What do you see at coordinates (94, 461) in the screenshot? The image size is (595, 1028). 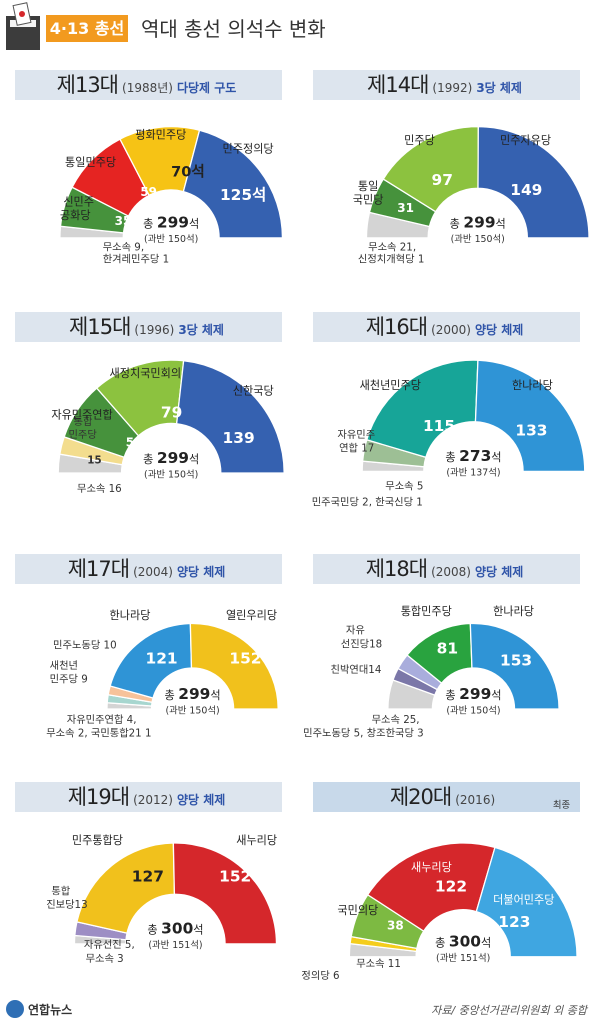 I see `seat-value-label: 15` at bounding box center [94, 461].